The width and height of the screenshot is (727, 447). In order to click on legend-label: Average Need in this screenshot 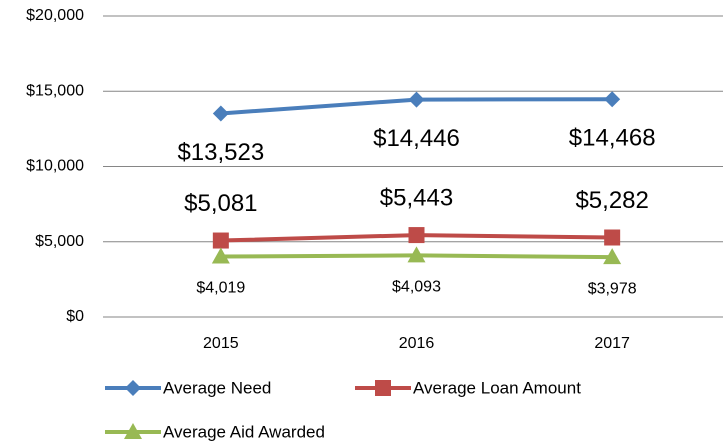, I will do `click(217, 387)`.